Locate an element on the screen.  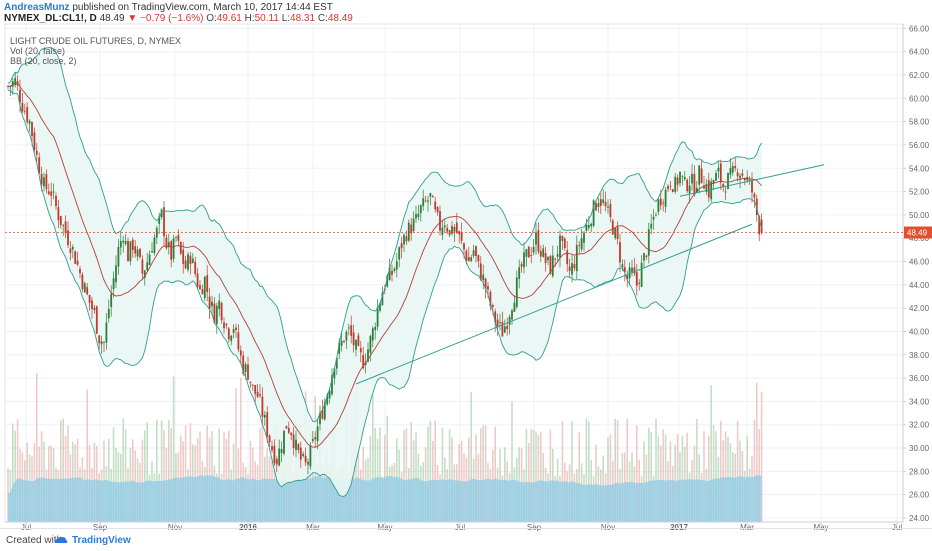
open-value: 49.61 is located at coordinates (229, 18).